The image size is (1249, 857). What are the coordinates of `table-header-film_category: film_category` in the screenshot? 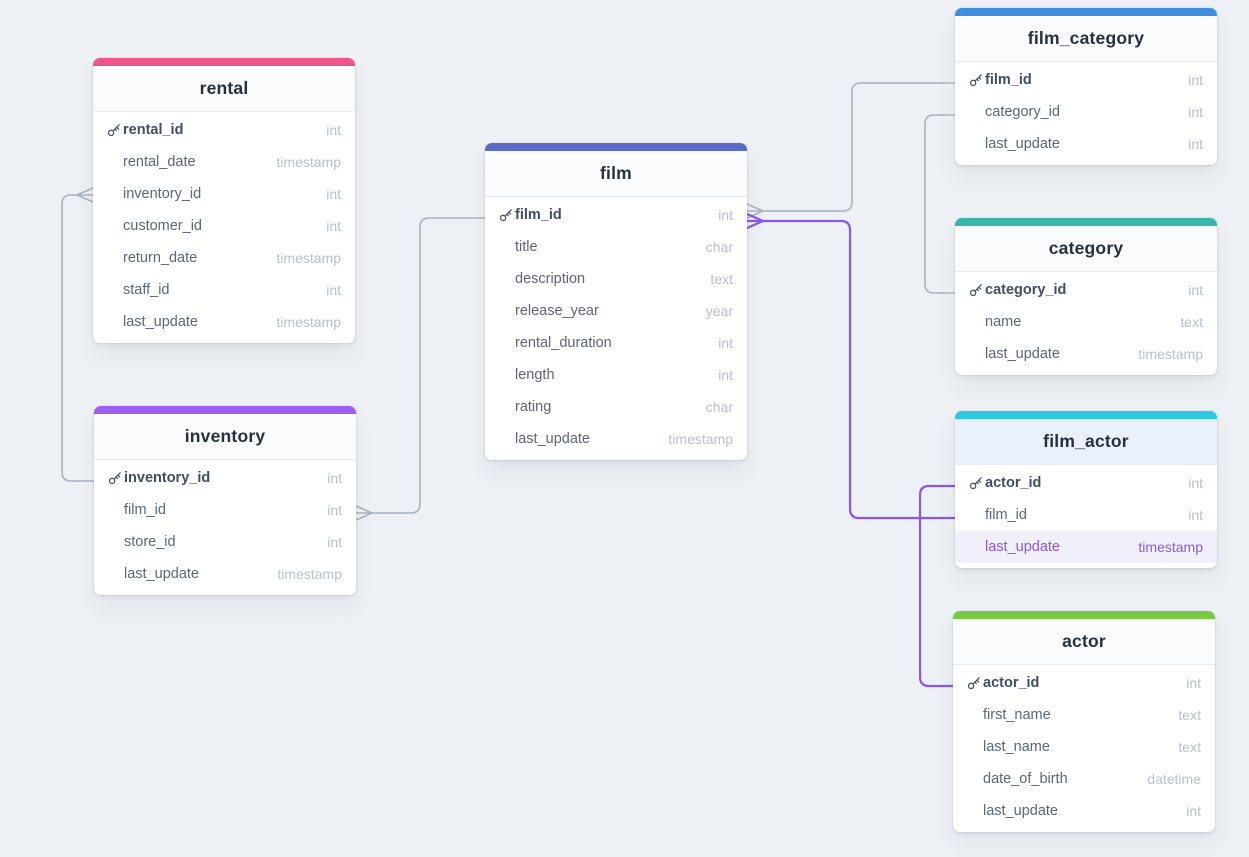 It's located at (1086, 39).